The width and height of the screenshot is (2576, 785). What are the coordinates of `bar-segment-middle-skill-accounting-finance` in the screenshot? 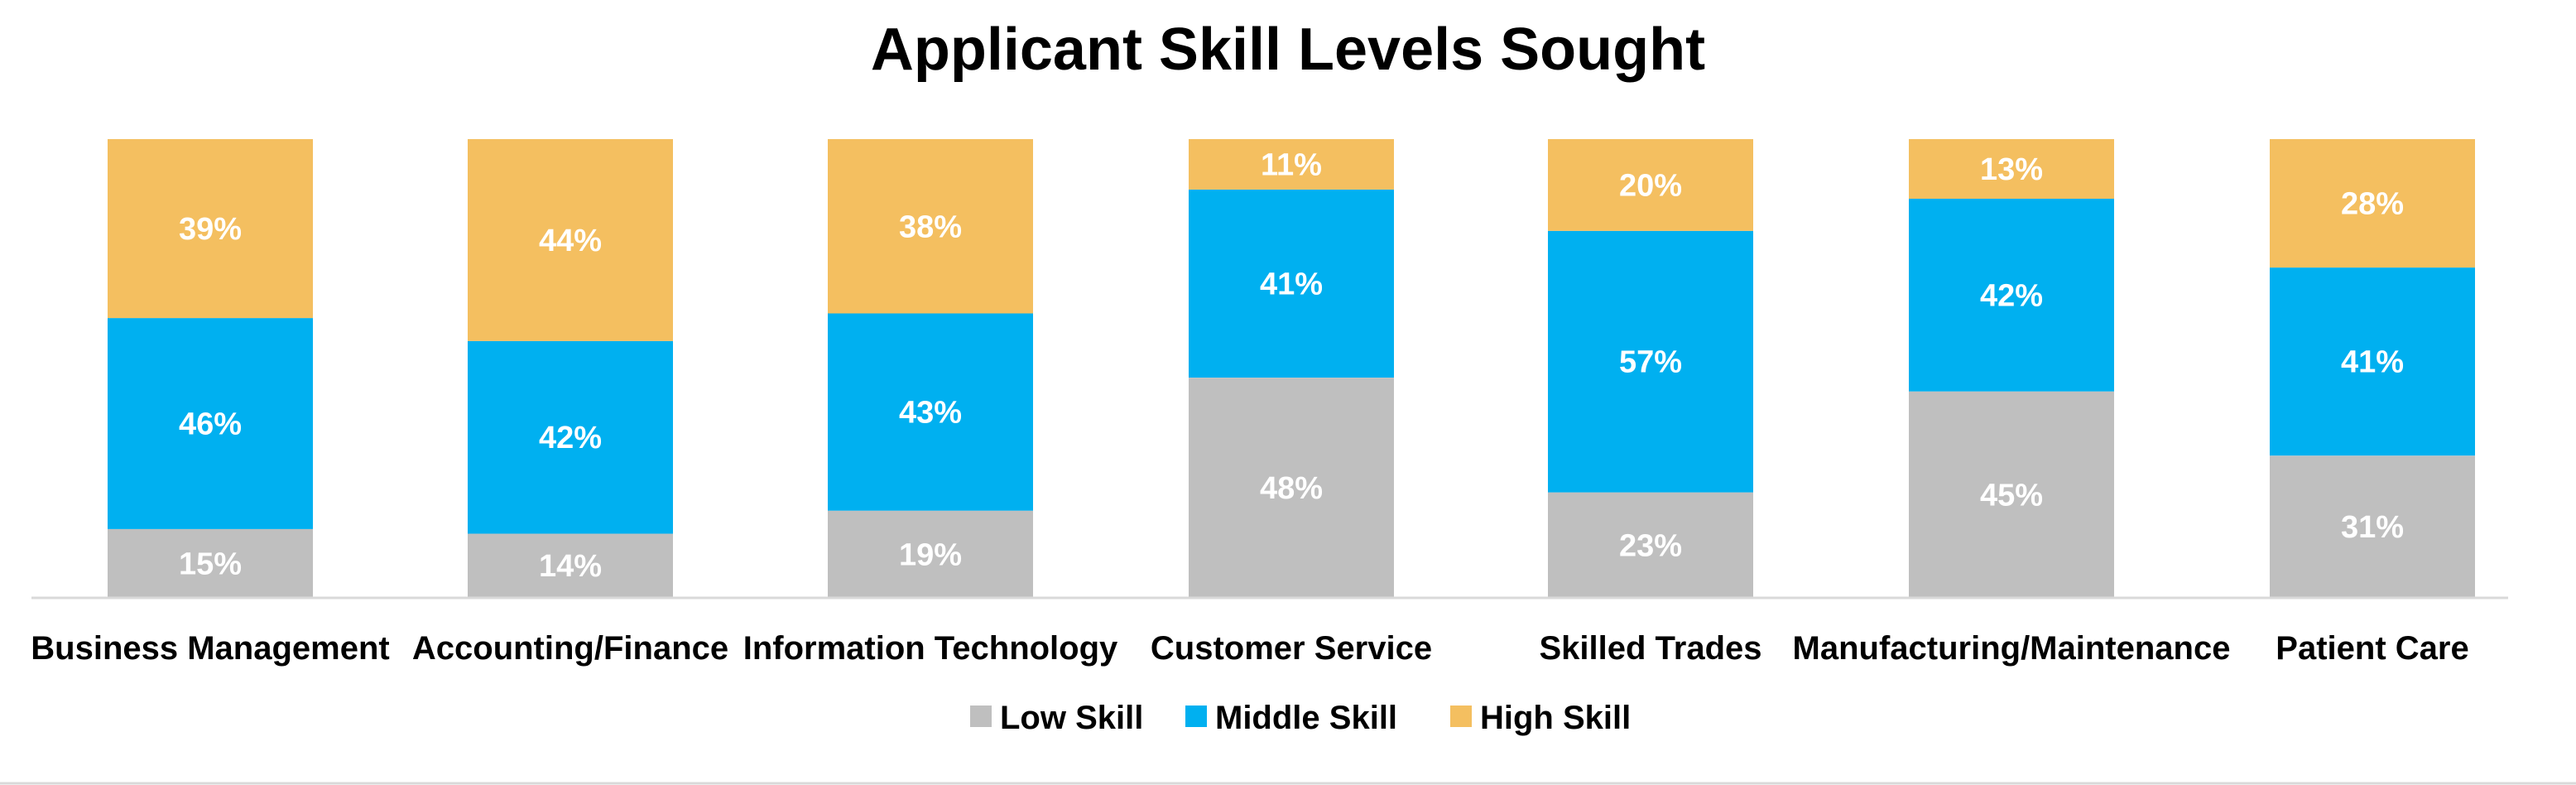 It's located at (570, 437).